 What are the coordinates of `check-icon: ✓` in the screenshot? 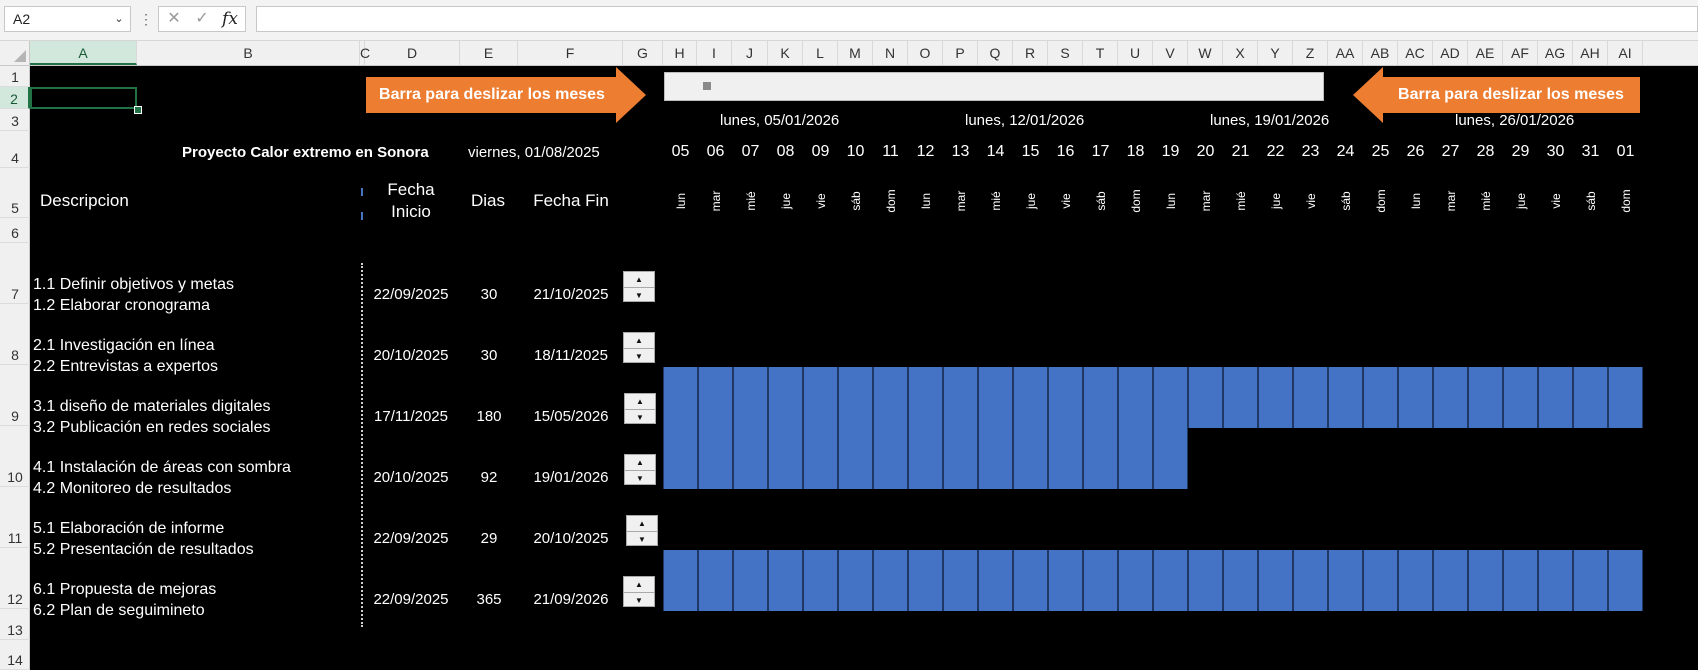 It's located at (202, 18).